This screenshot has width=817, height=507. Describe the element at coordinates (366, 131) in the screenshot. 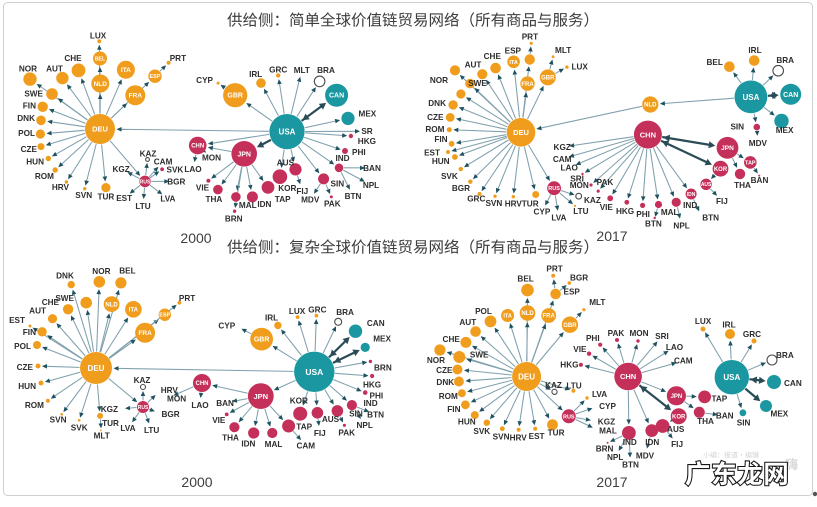

I see `svg-text: SR` at that location.